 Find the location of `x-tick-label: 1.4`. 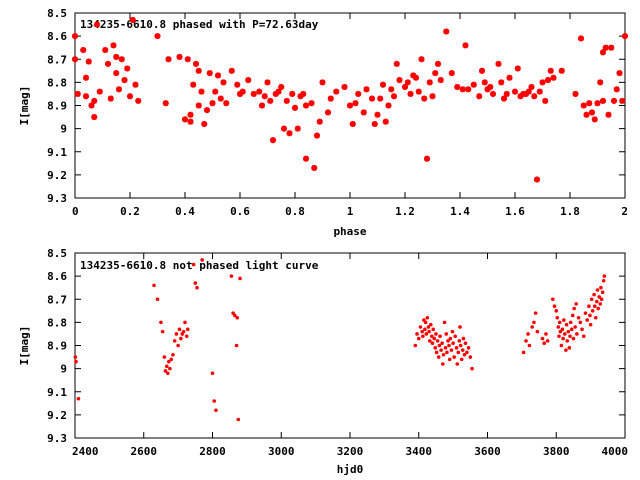

x-tick-label: 1.4 is located at coordinates (460, 211).